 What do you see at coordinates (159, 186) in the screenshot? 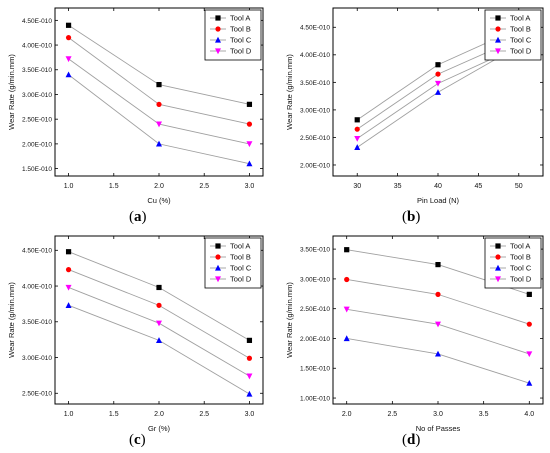
I see `x-tick-label: 2.0` at bounding box center [159, 186].